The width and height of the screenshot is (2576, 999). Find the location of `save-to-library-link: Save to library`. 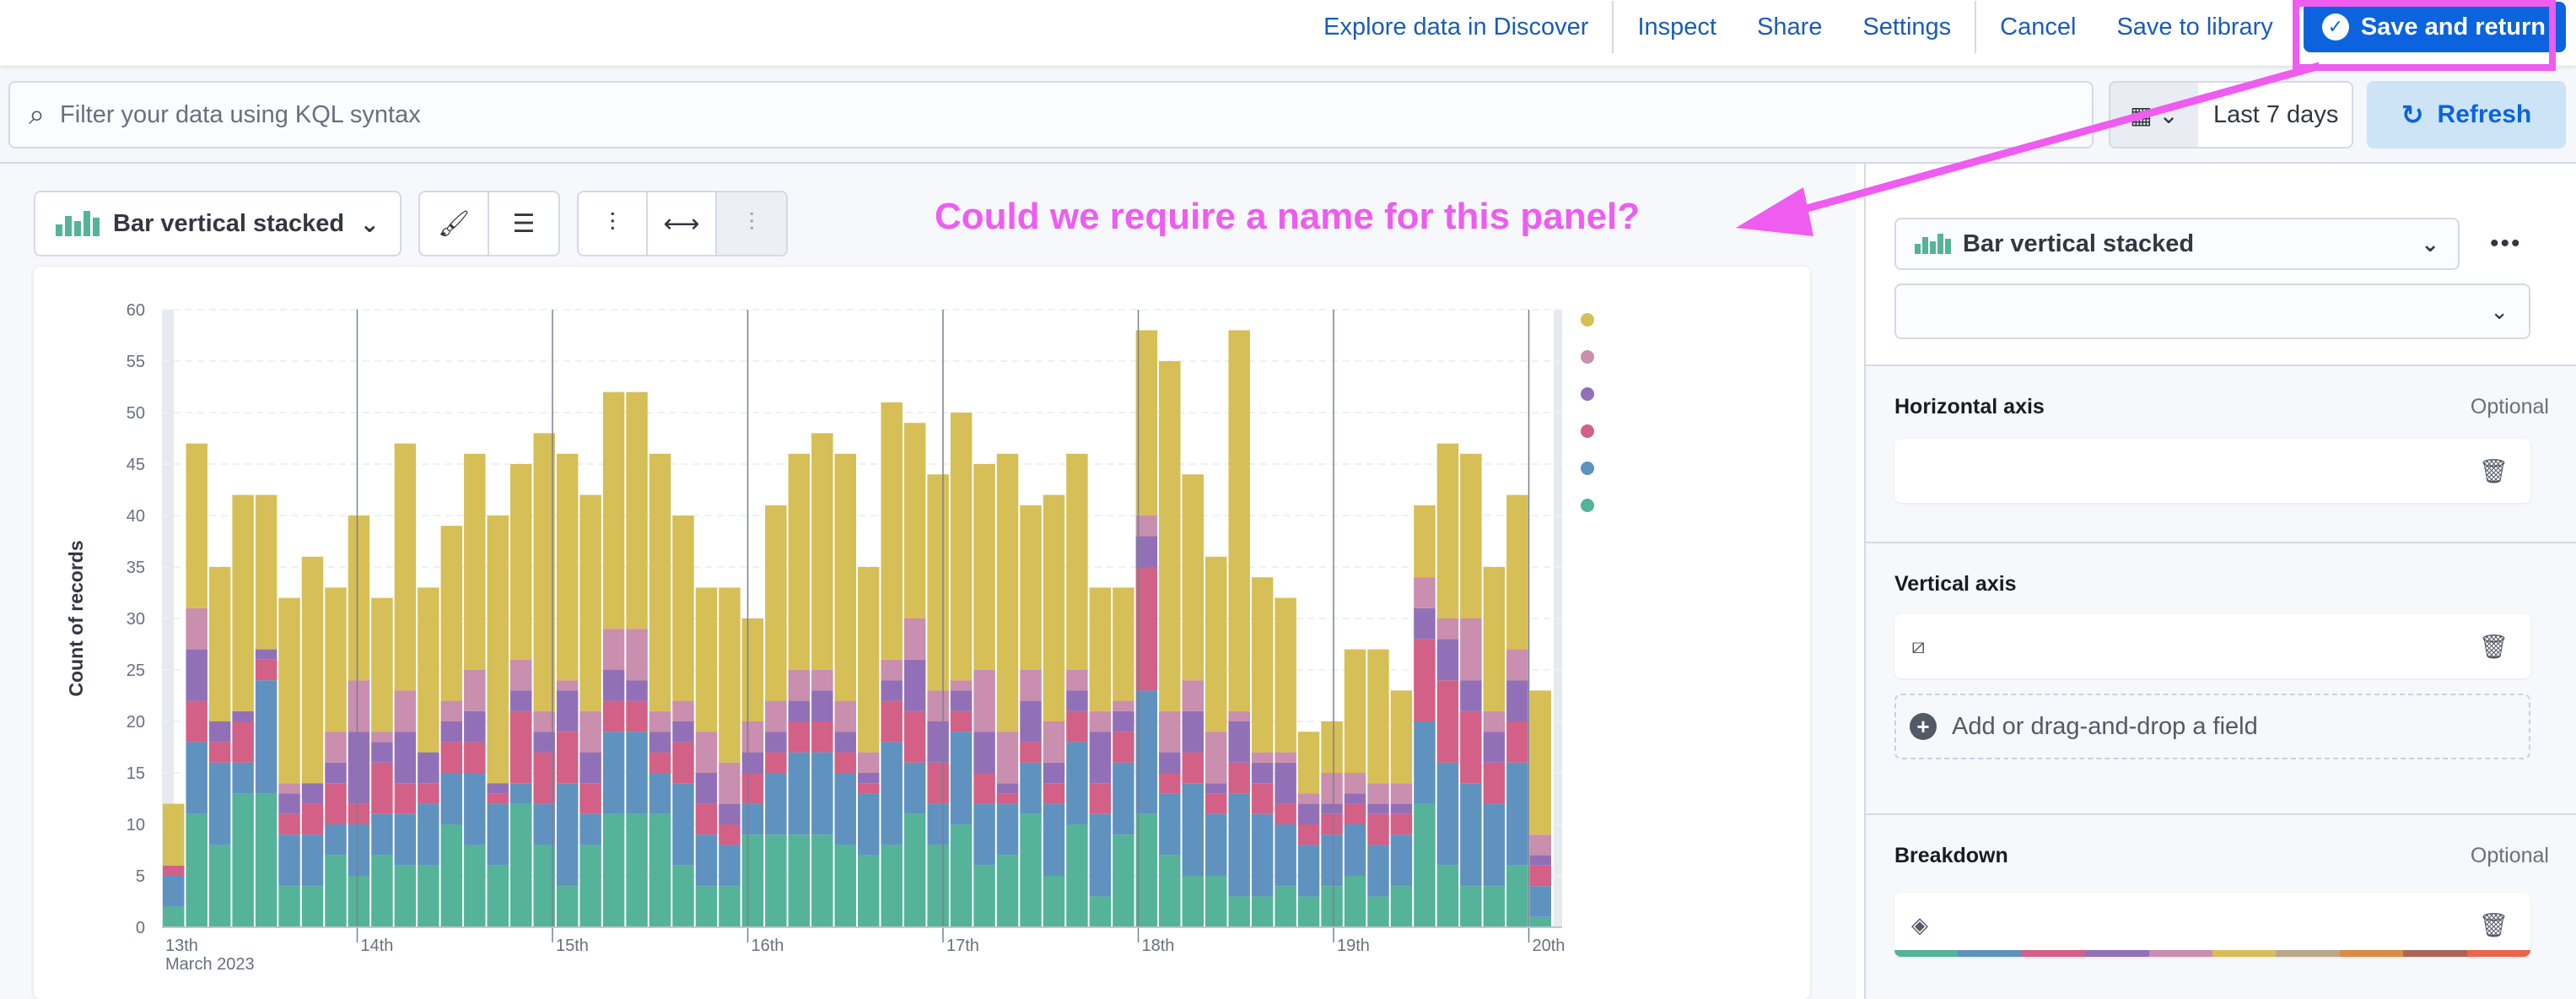

save-to-library-link: Save to library is located at coordinates (2194, 26).